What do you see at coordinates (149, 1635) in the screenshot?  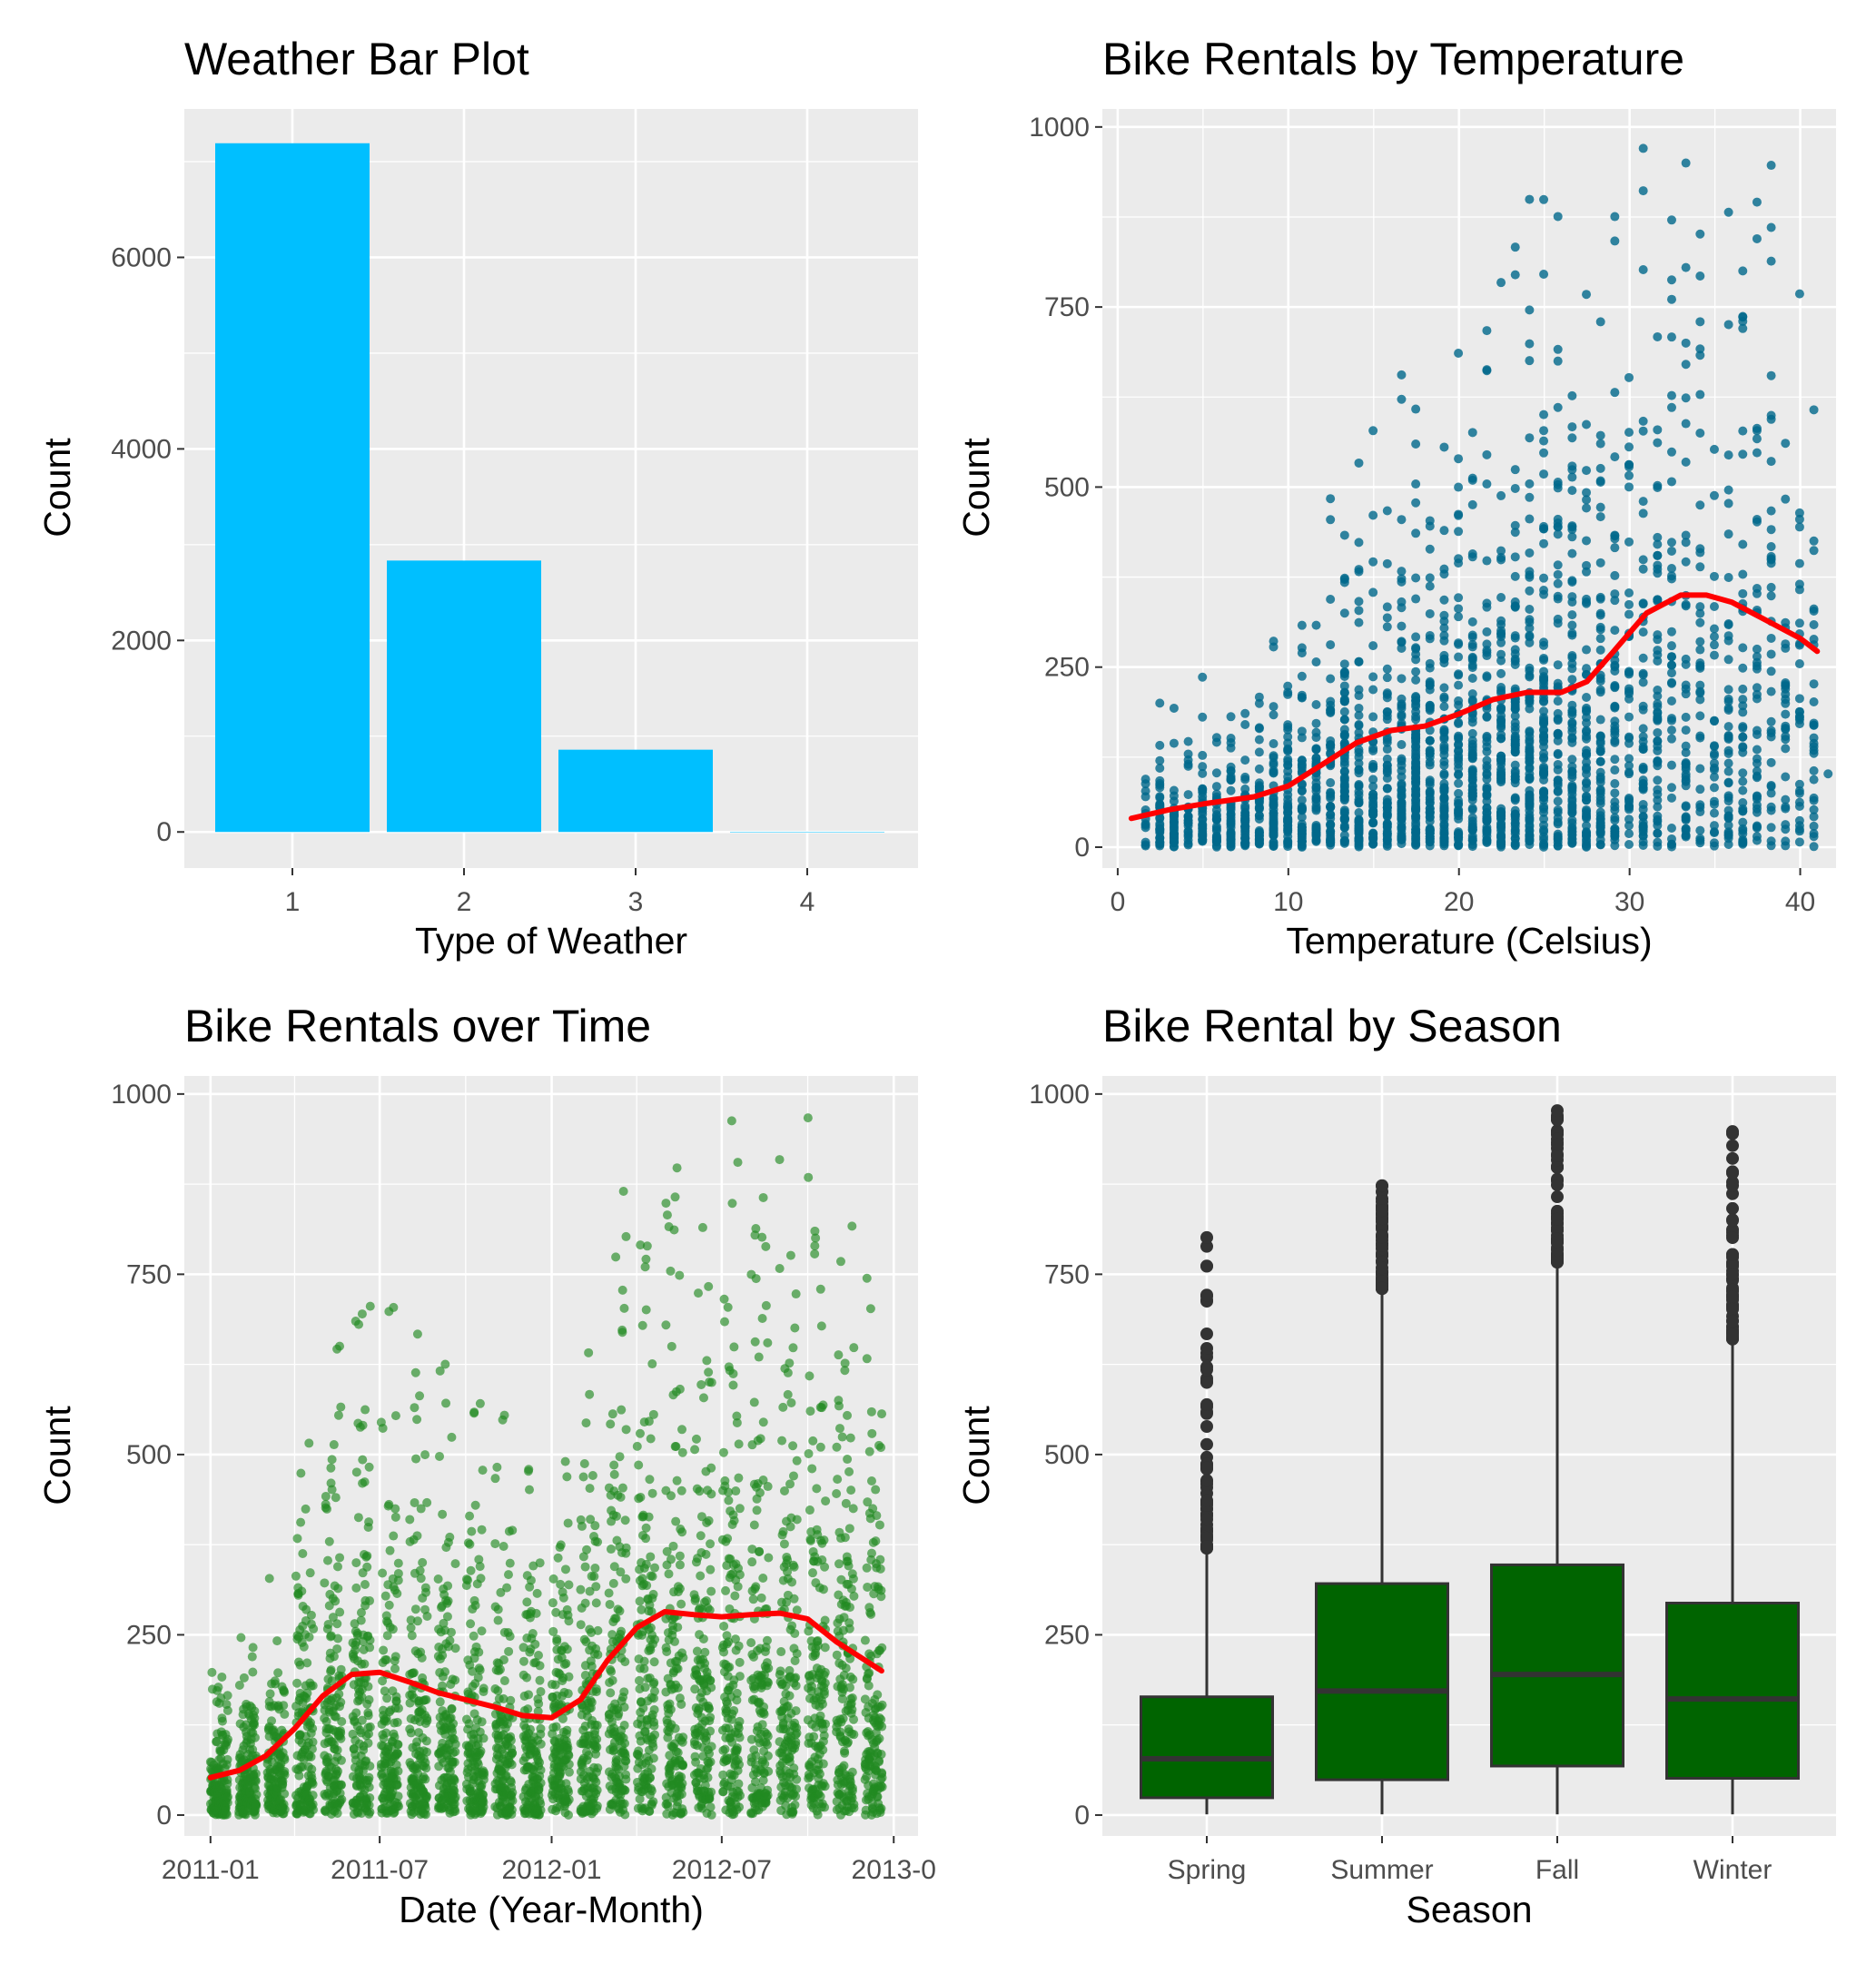 I see `time-scatter-plot-y-tick-label: 250` at bounding box center [149, 1635].